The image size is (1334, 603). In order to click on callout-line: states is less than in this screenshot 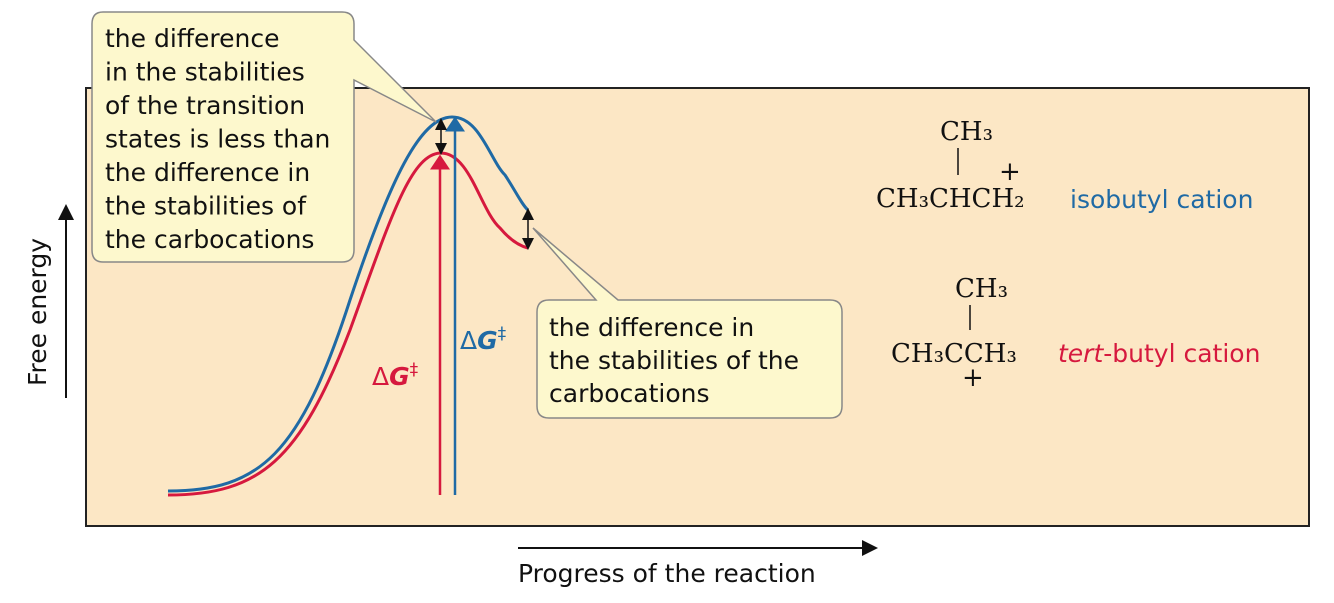, I will do `click(217, 139)`.